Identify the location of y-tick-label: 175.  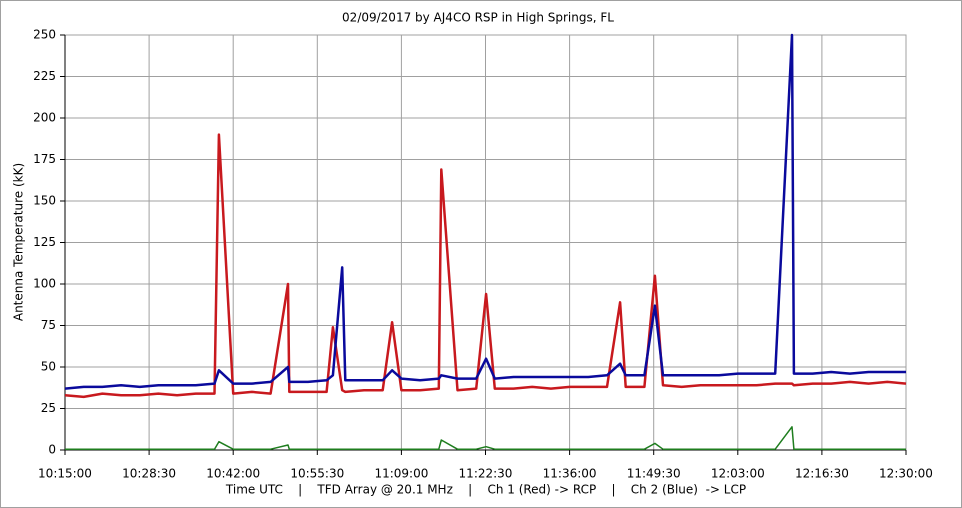
(44, 159).